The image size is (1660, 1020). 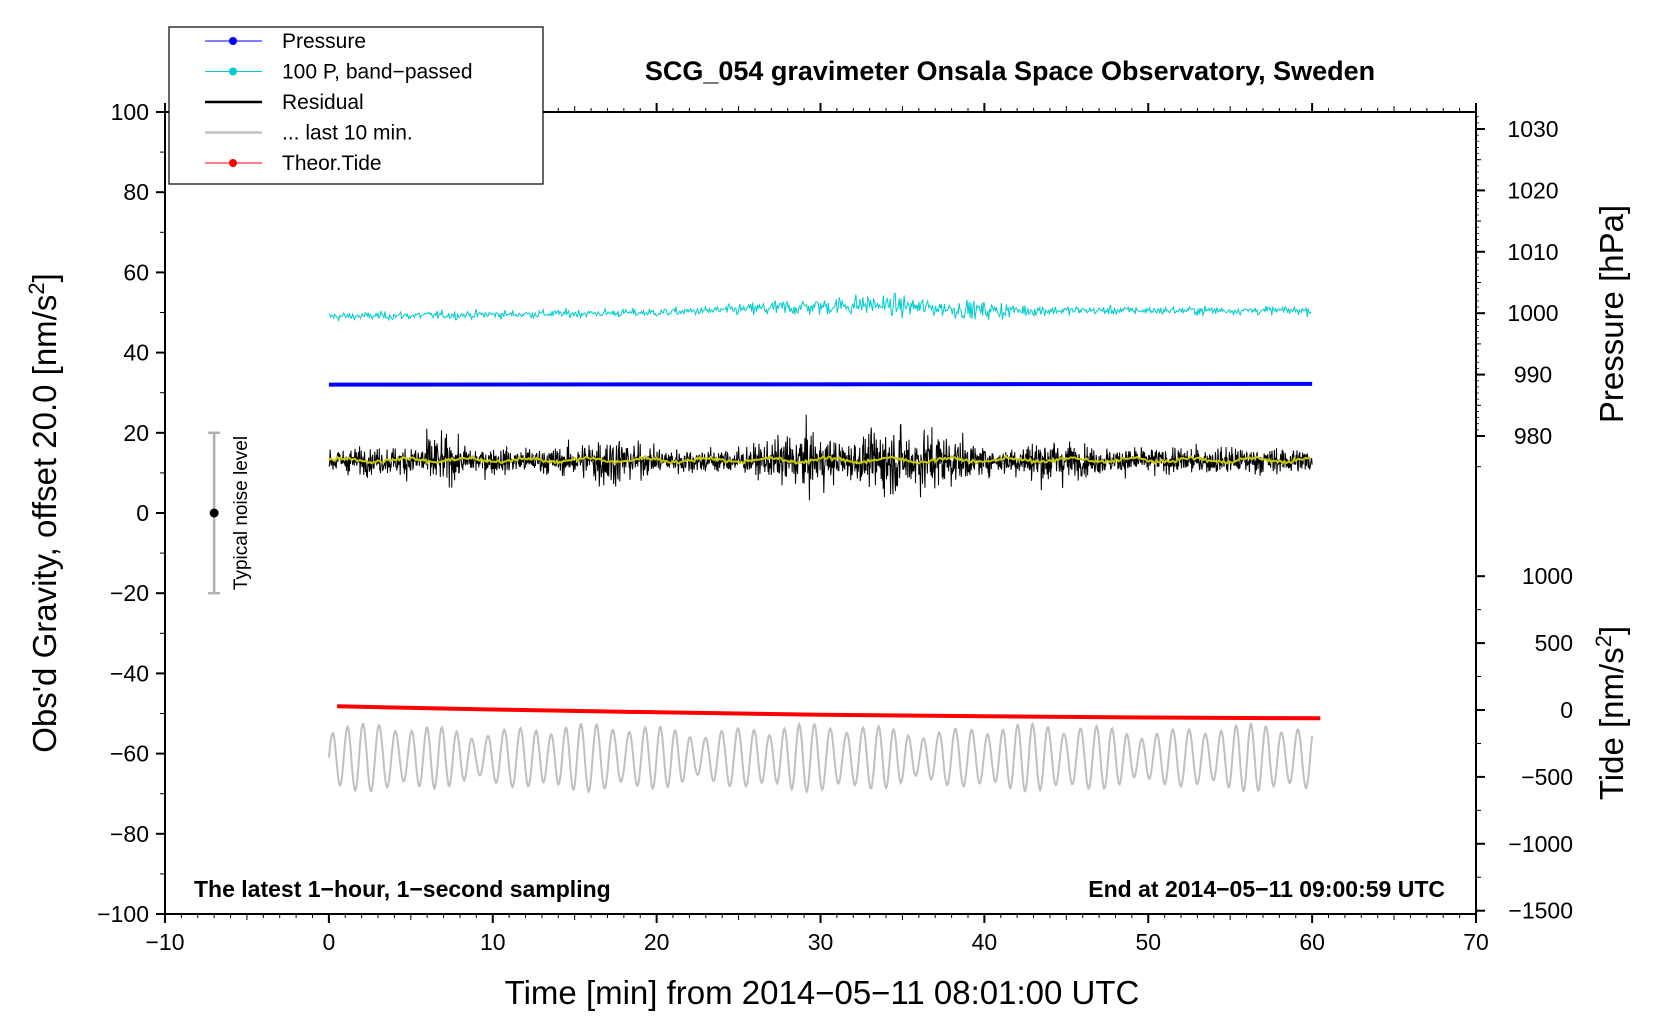 What do you see at coordinates (136, 192) in the screenshot?
I see `y-left-tick-label: 80` at bounding box center [136, 192].